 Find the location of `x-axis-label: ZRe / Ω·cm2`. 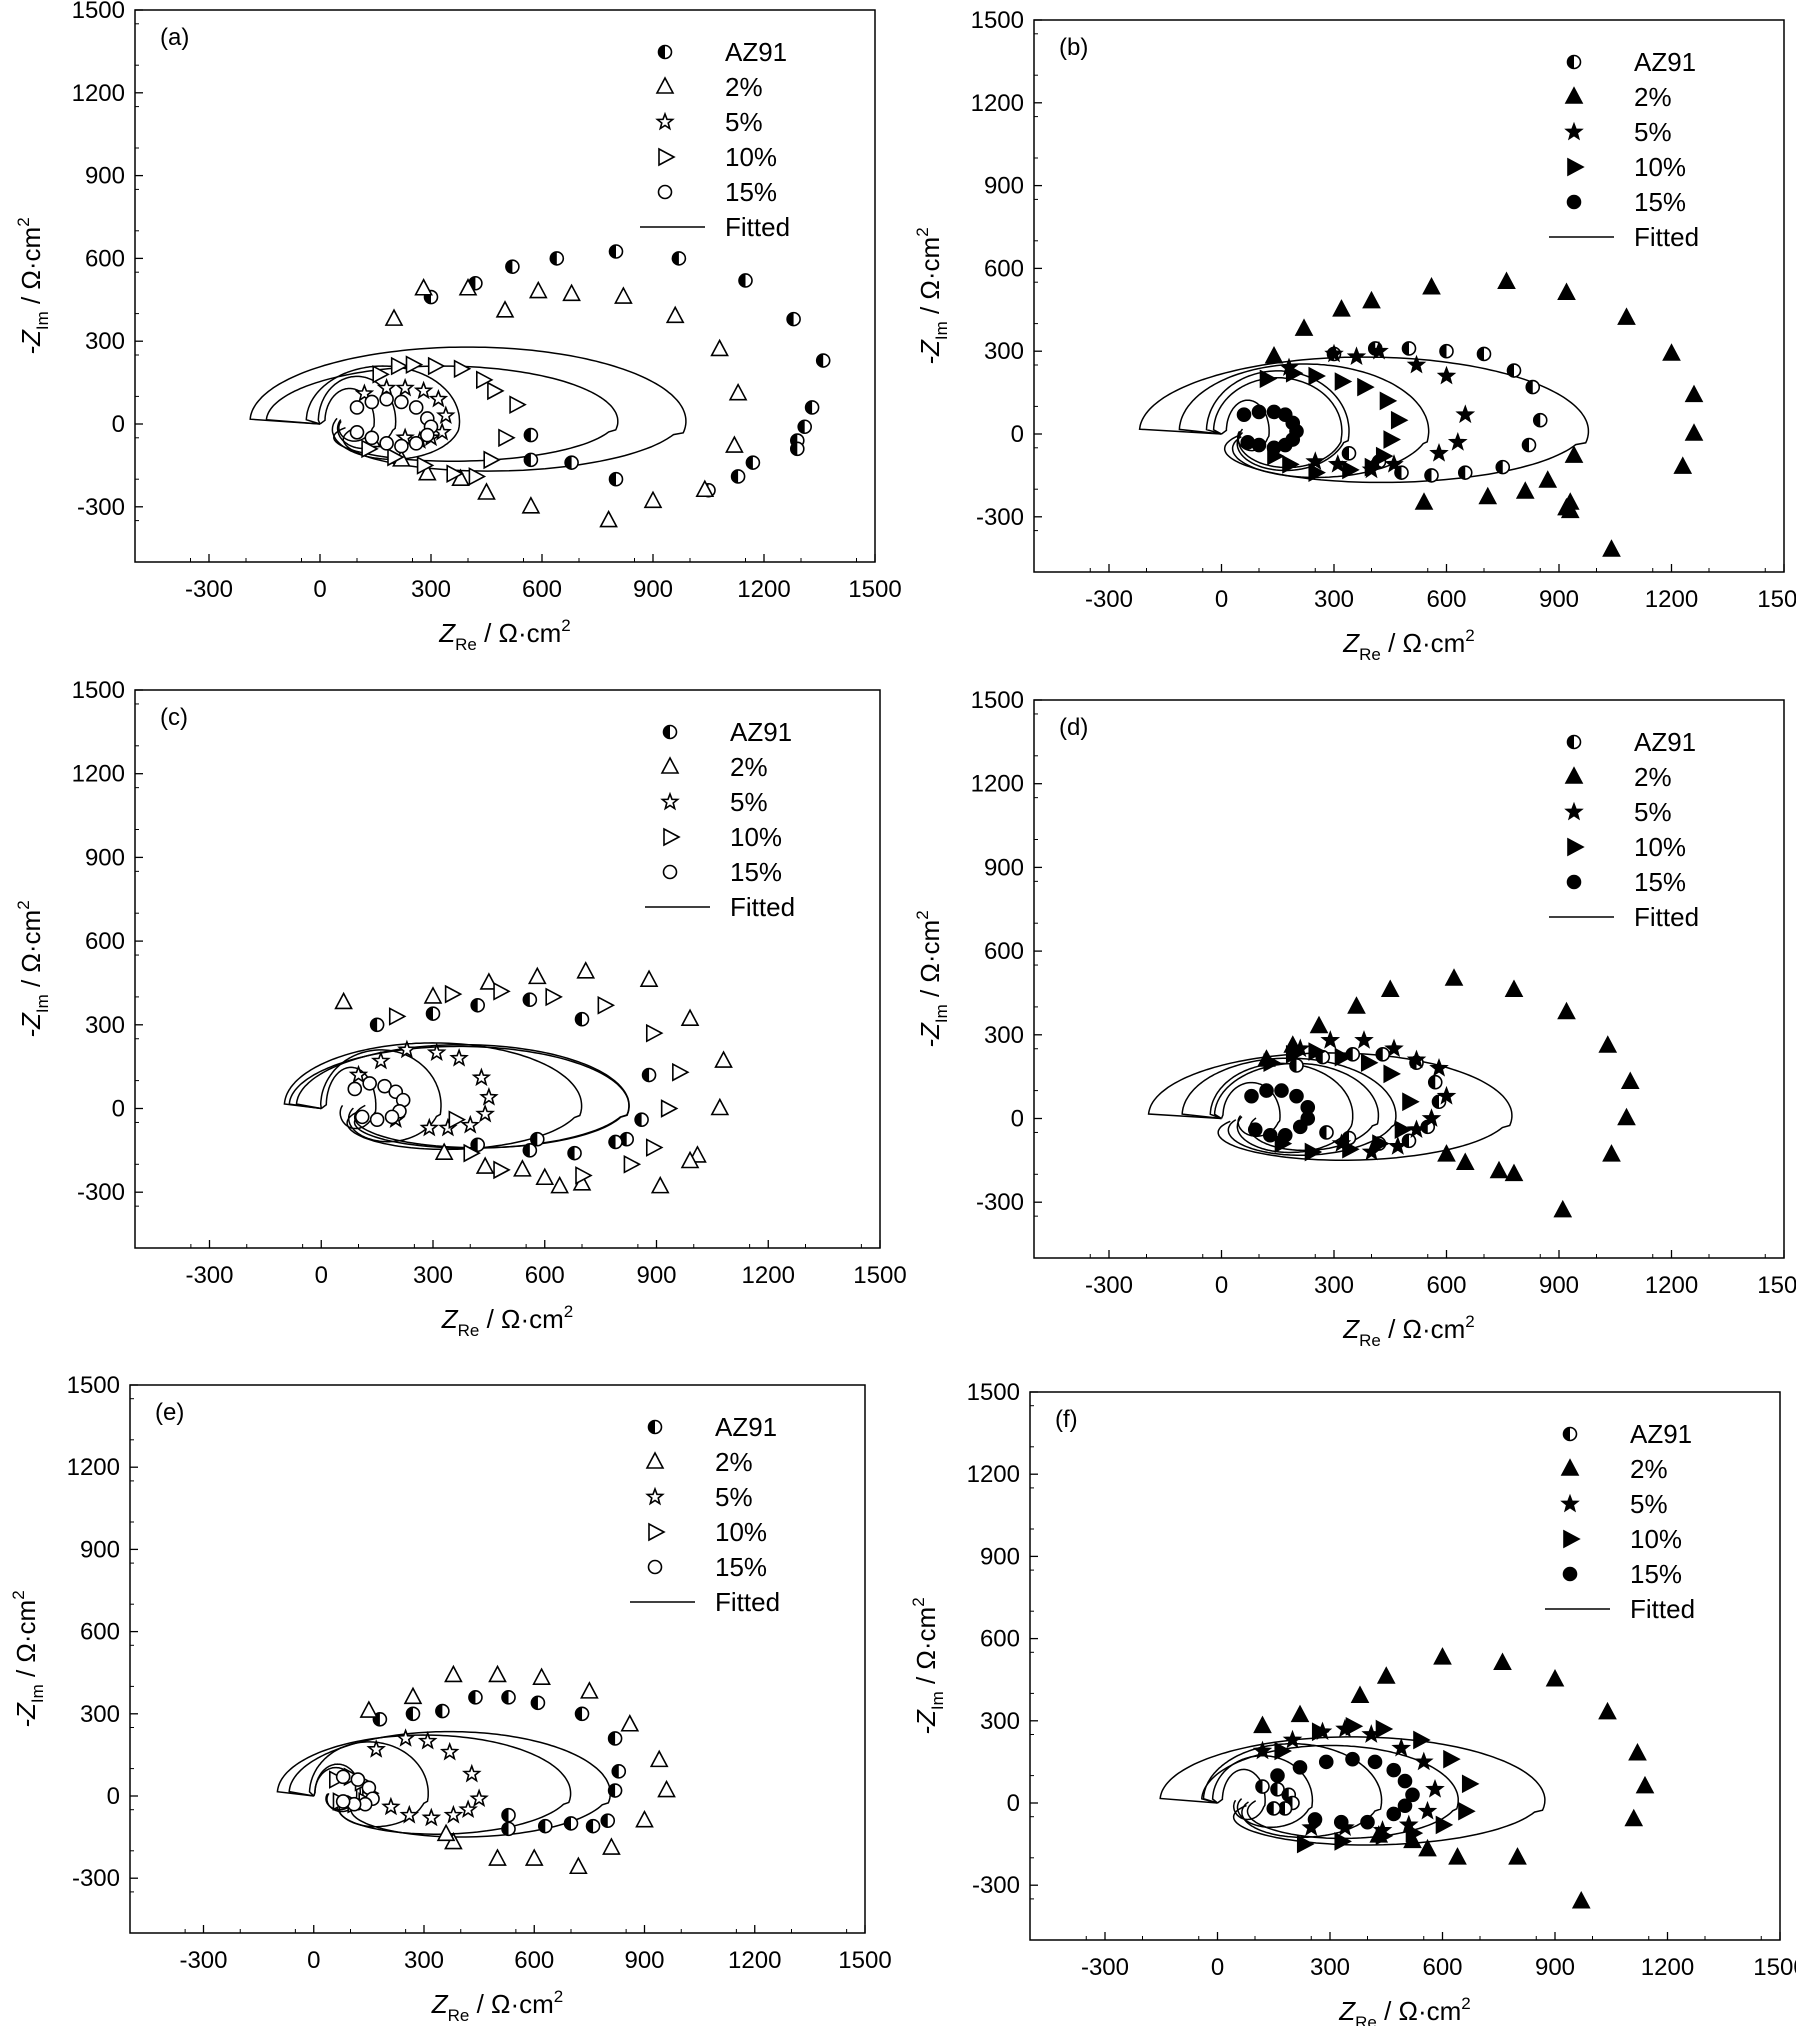

x-axis-label: ZRe / Ω·cm2 is located at coordinates (504, 635).